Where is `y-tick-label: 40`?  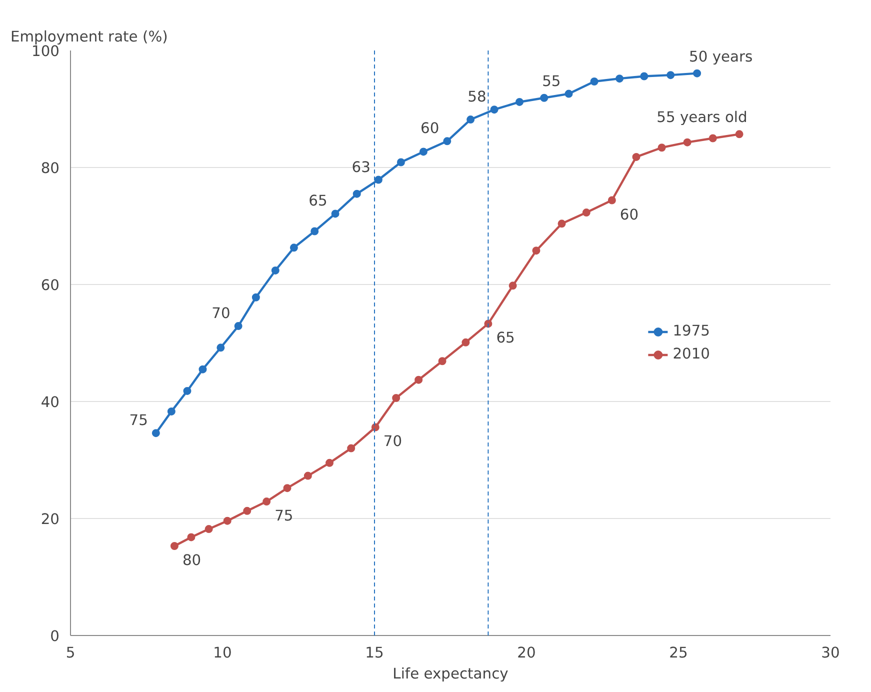 y-tick-label: 40 is located at coordinates (50, 402).